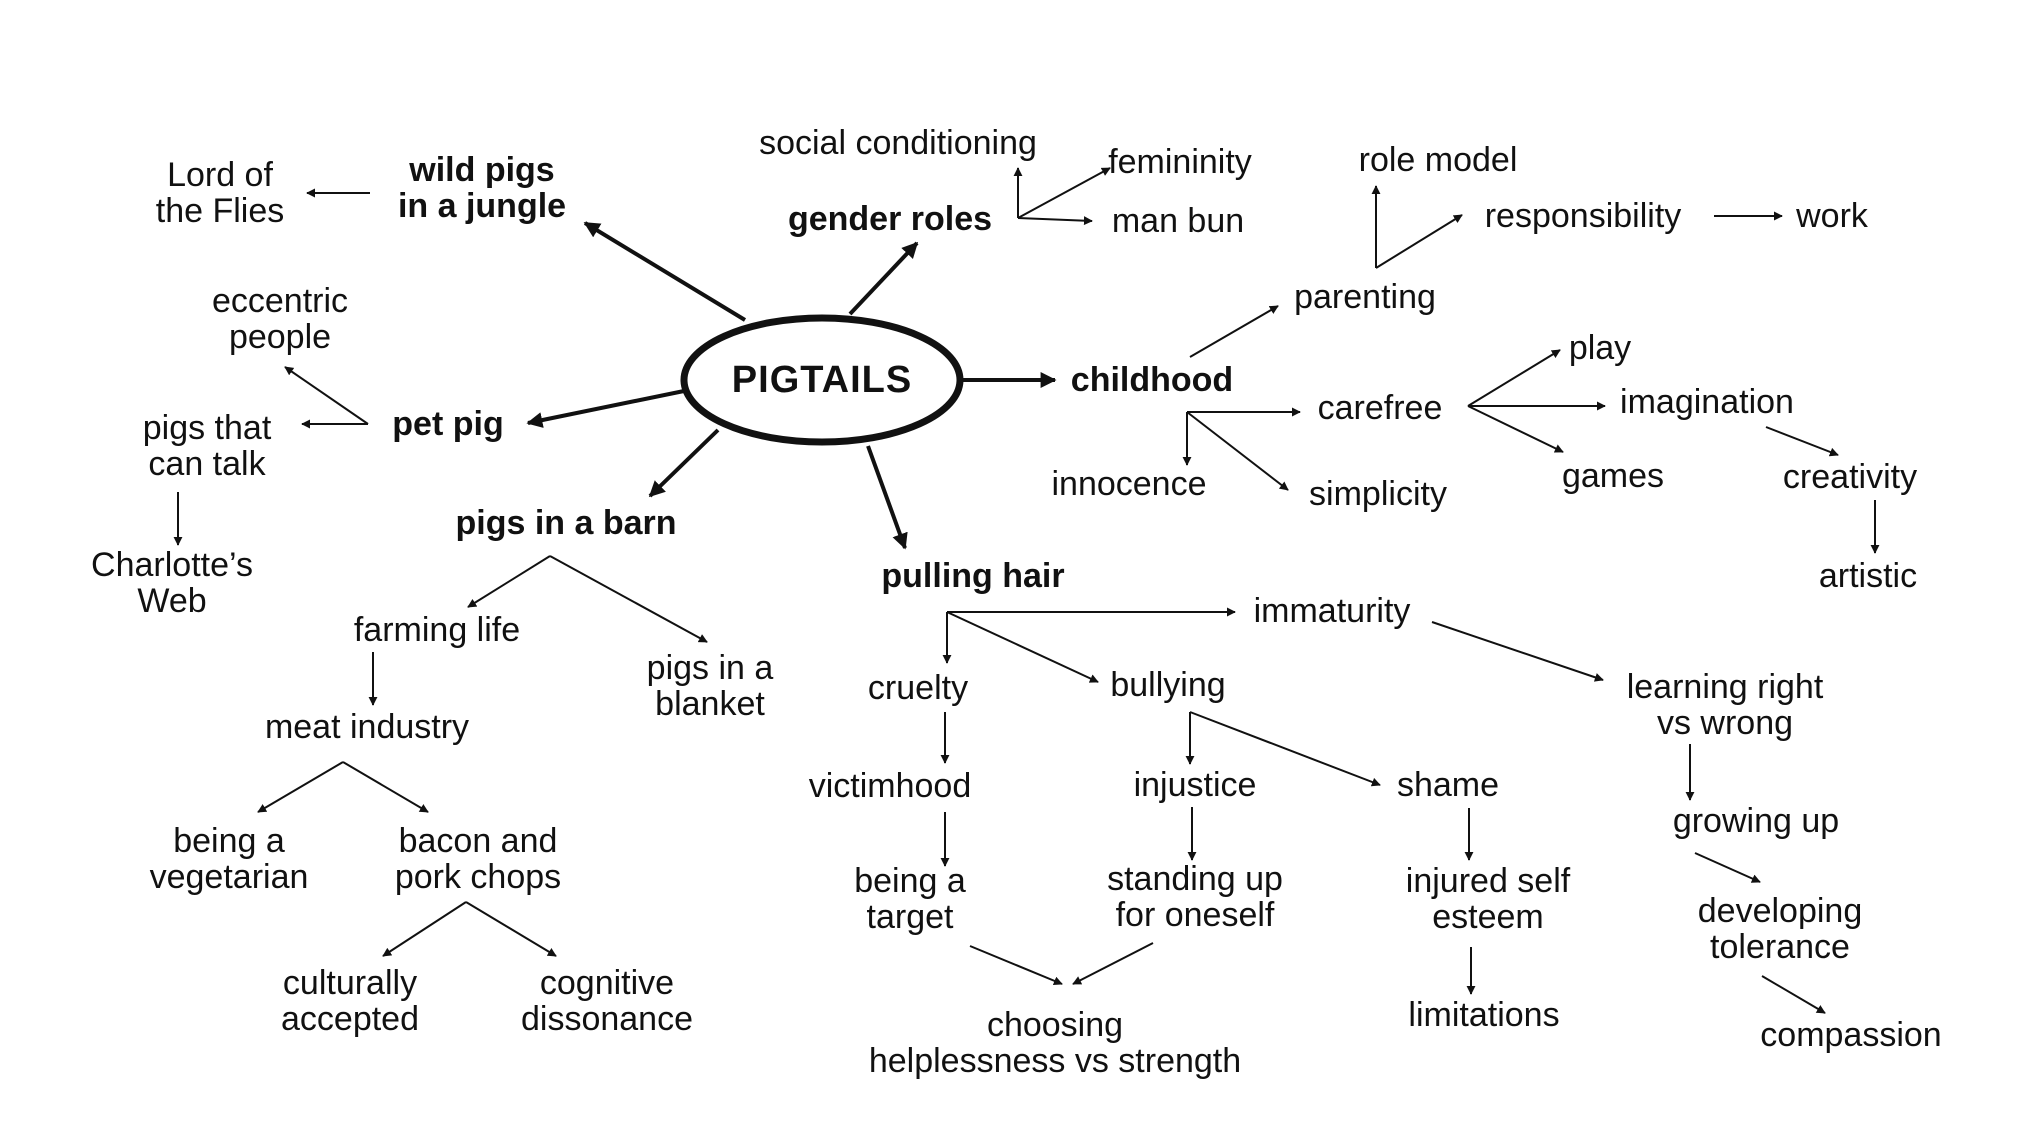 The image size is (2037, 1131). Describe the element at coordinates (1195, 785) in the screenshot. I see `node-injustice: injustice` at that location.